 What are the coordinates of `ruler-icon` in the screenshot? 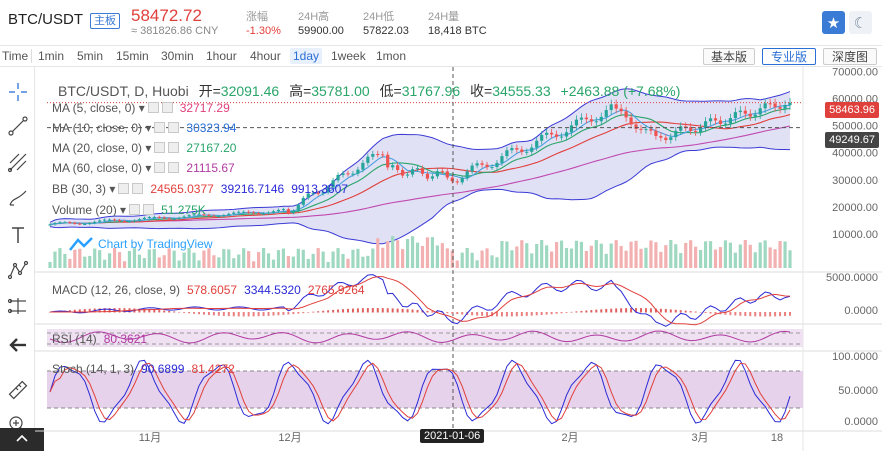 It's located at (17, 389).